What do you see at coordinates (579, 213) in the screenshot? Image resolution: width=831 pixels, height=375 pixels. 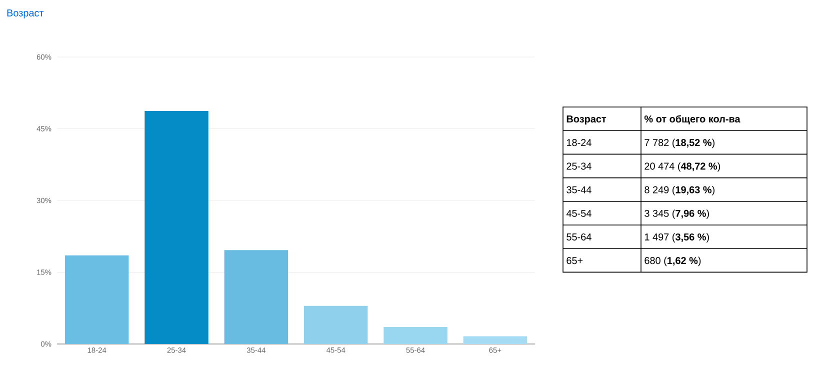 I see `category-label: 45-54` at bounding box center [579, 213].